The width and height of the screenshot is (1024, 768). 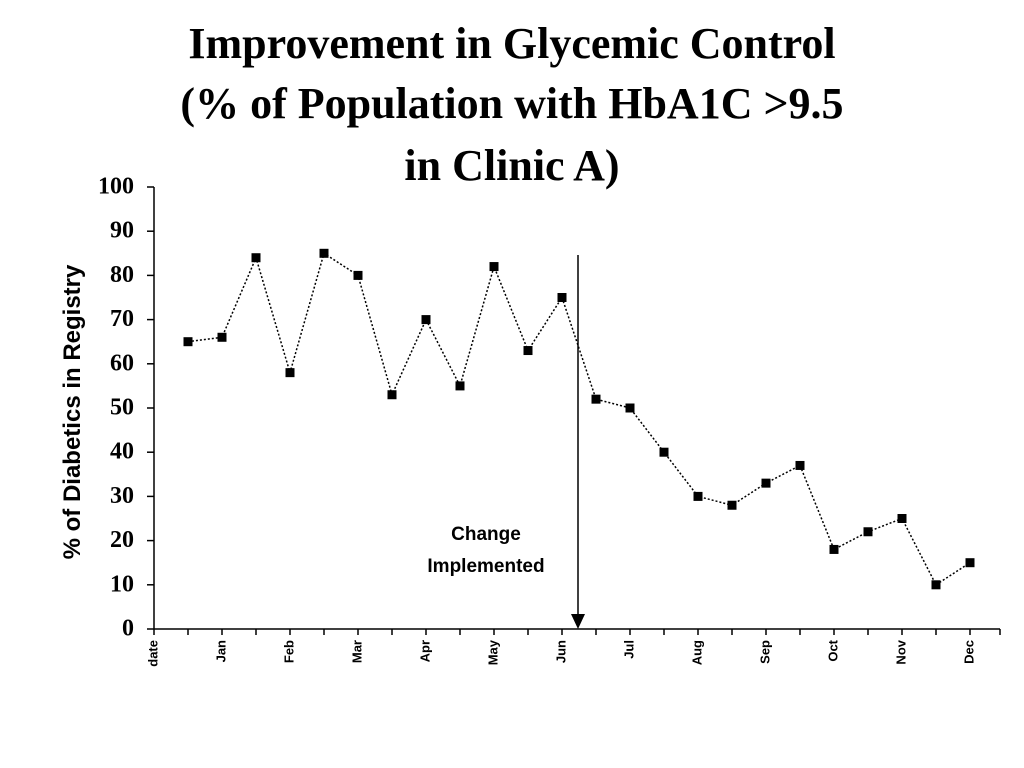 I want to click on y-tick-label: 80, so click(x=122, y=275).